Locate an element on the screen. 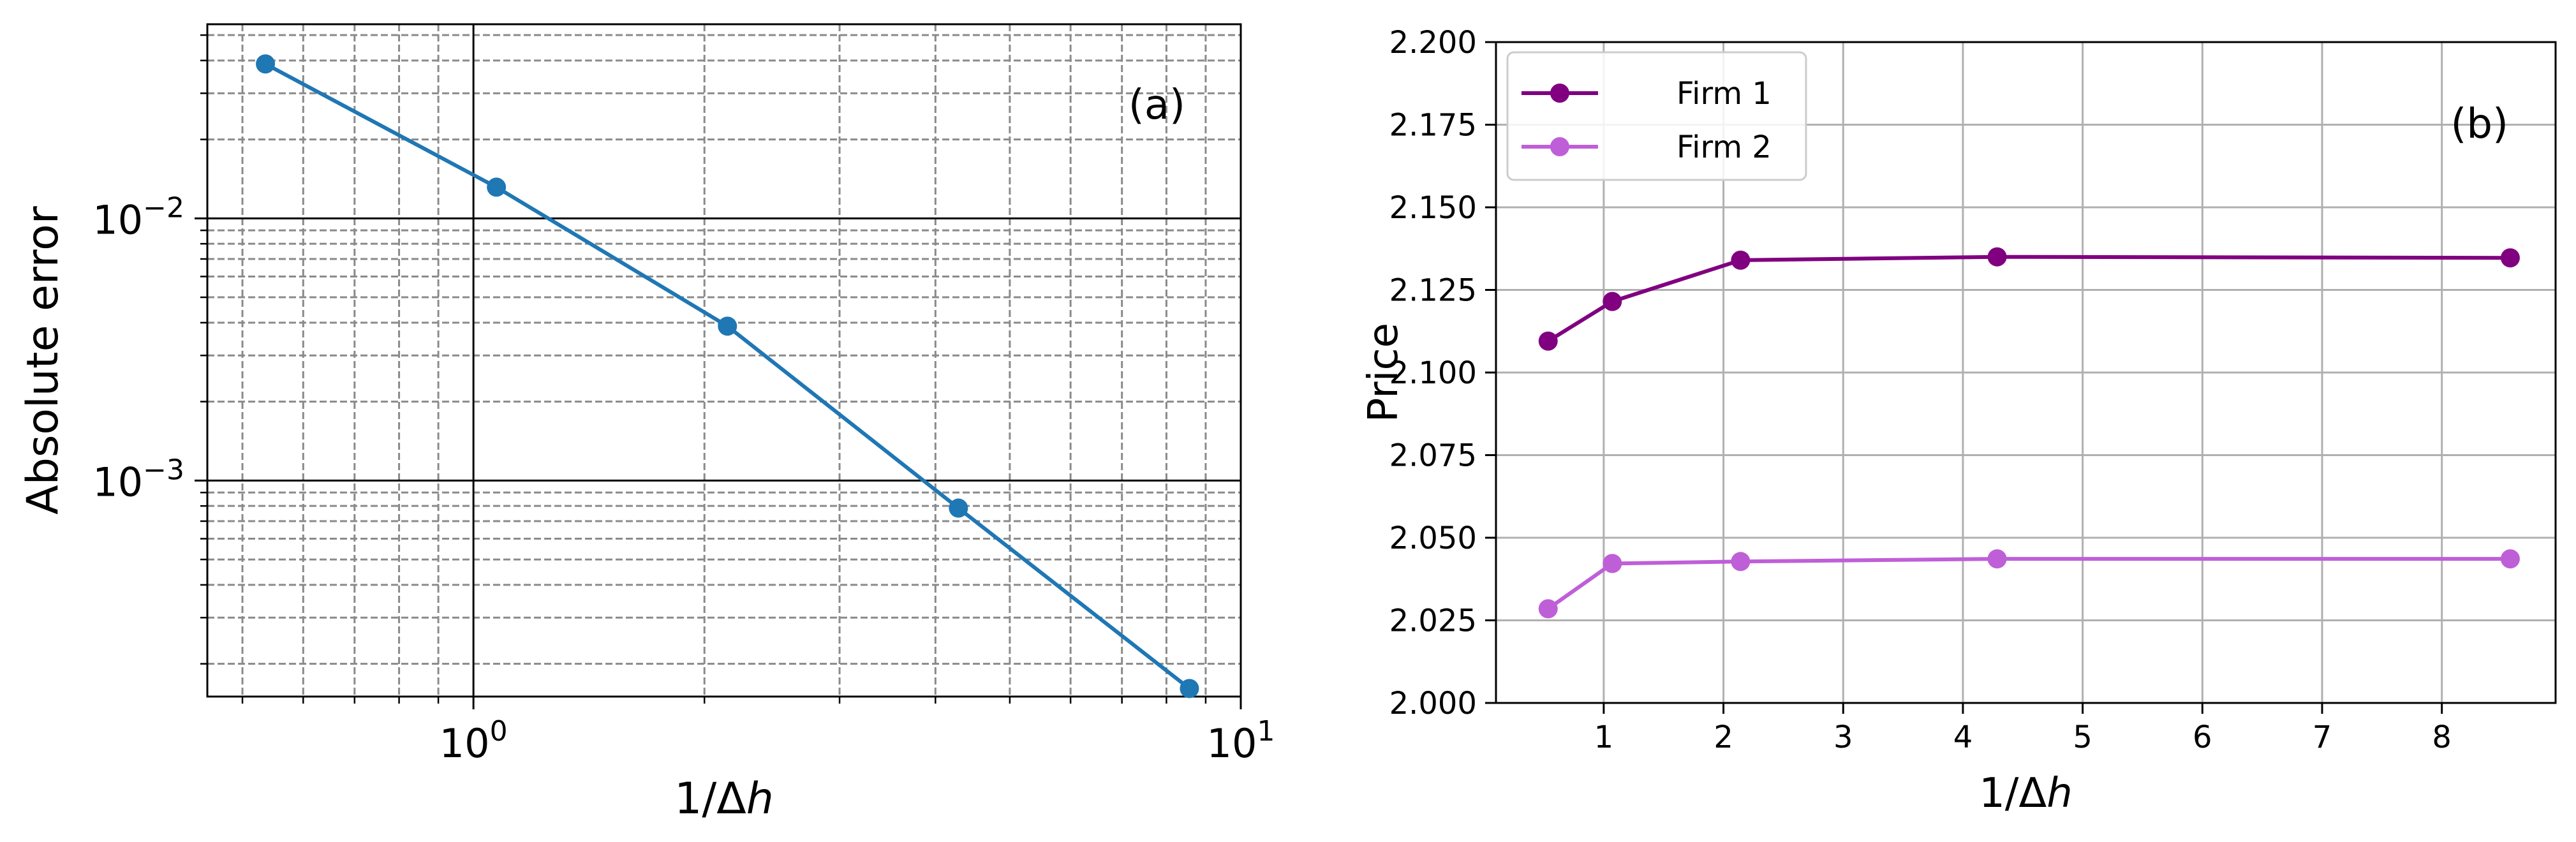 This screenshot has width=2576, height=842. legend-label-firm-2: Firm 2 is located at coordinates (1724, 147).